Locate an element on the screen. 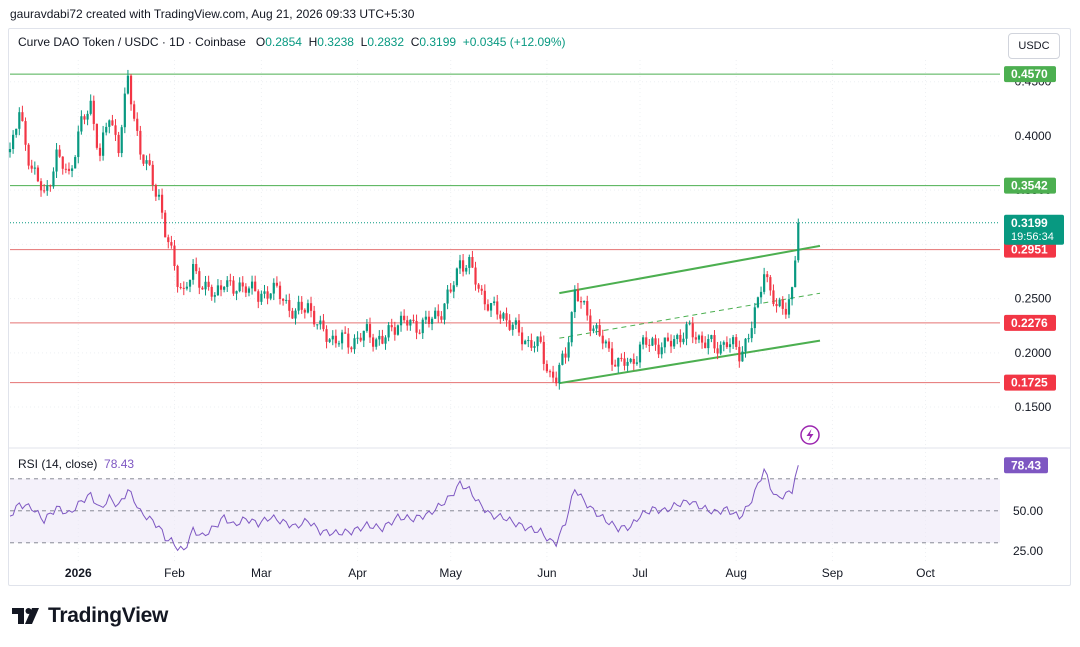 This screenshot has width=1080, height=647. lightning-icon is located at coordinates (810, 435).